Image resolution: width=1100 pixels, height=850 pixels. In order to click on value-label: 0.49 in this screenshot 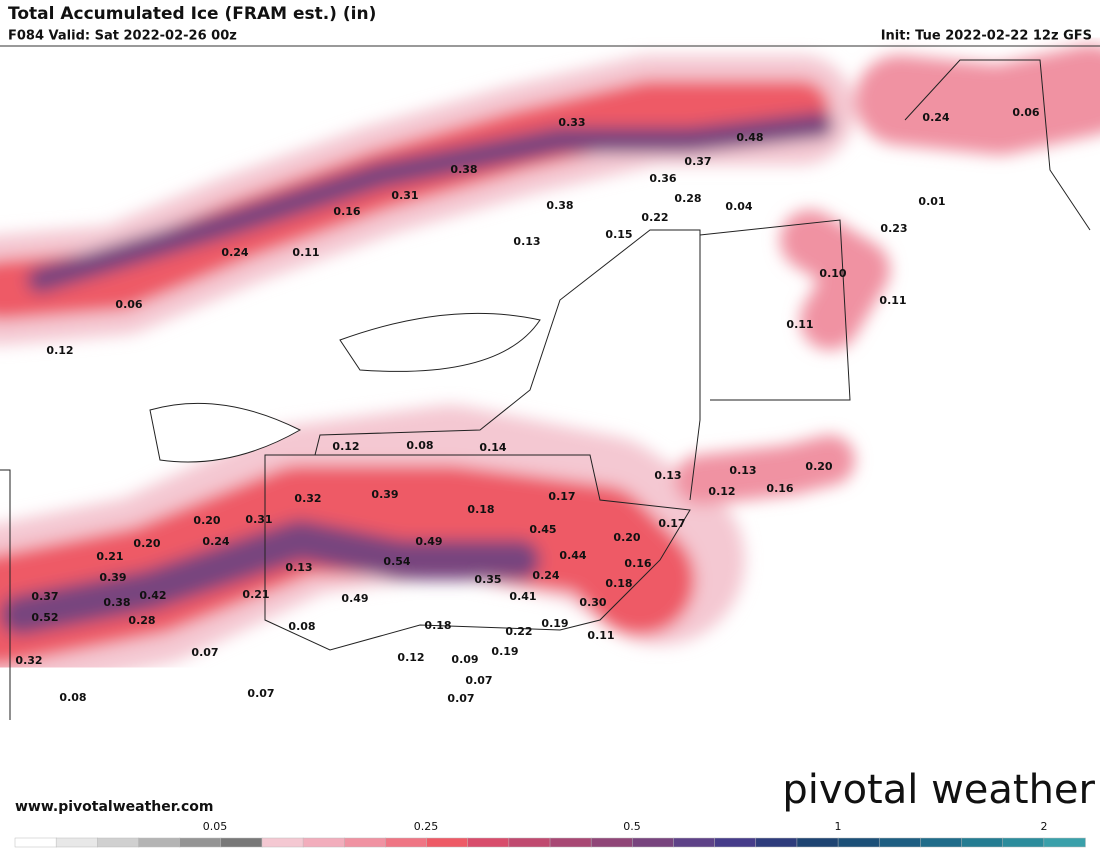, I will do `click(354, 598)`.